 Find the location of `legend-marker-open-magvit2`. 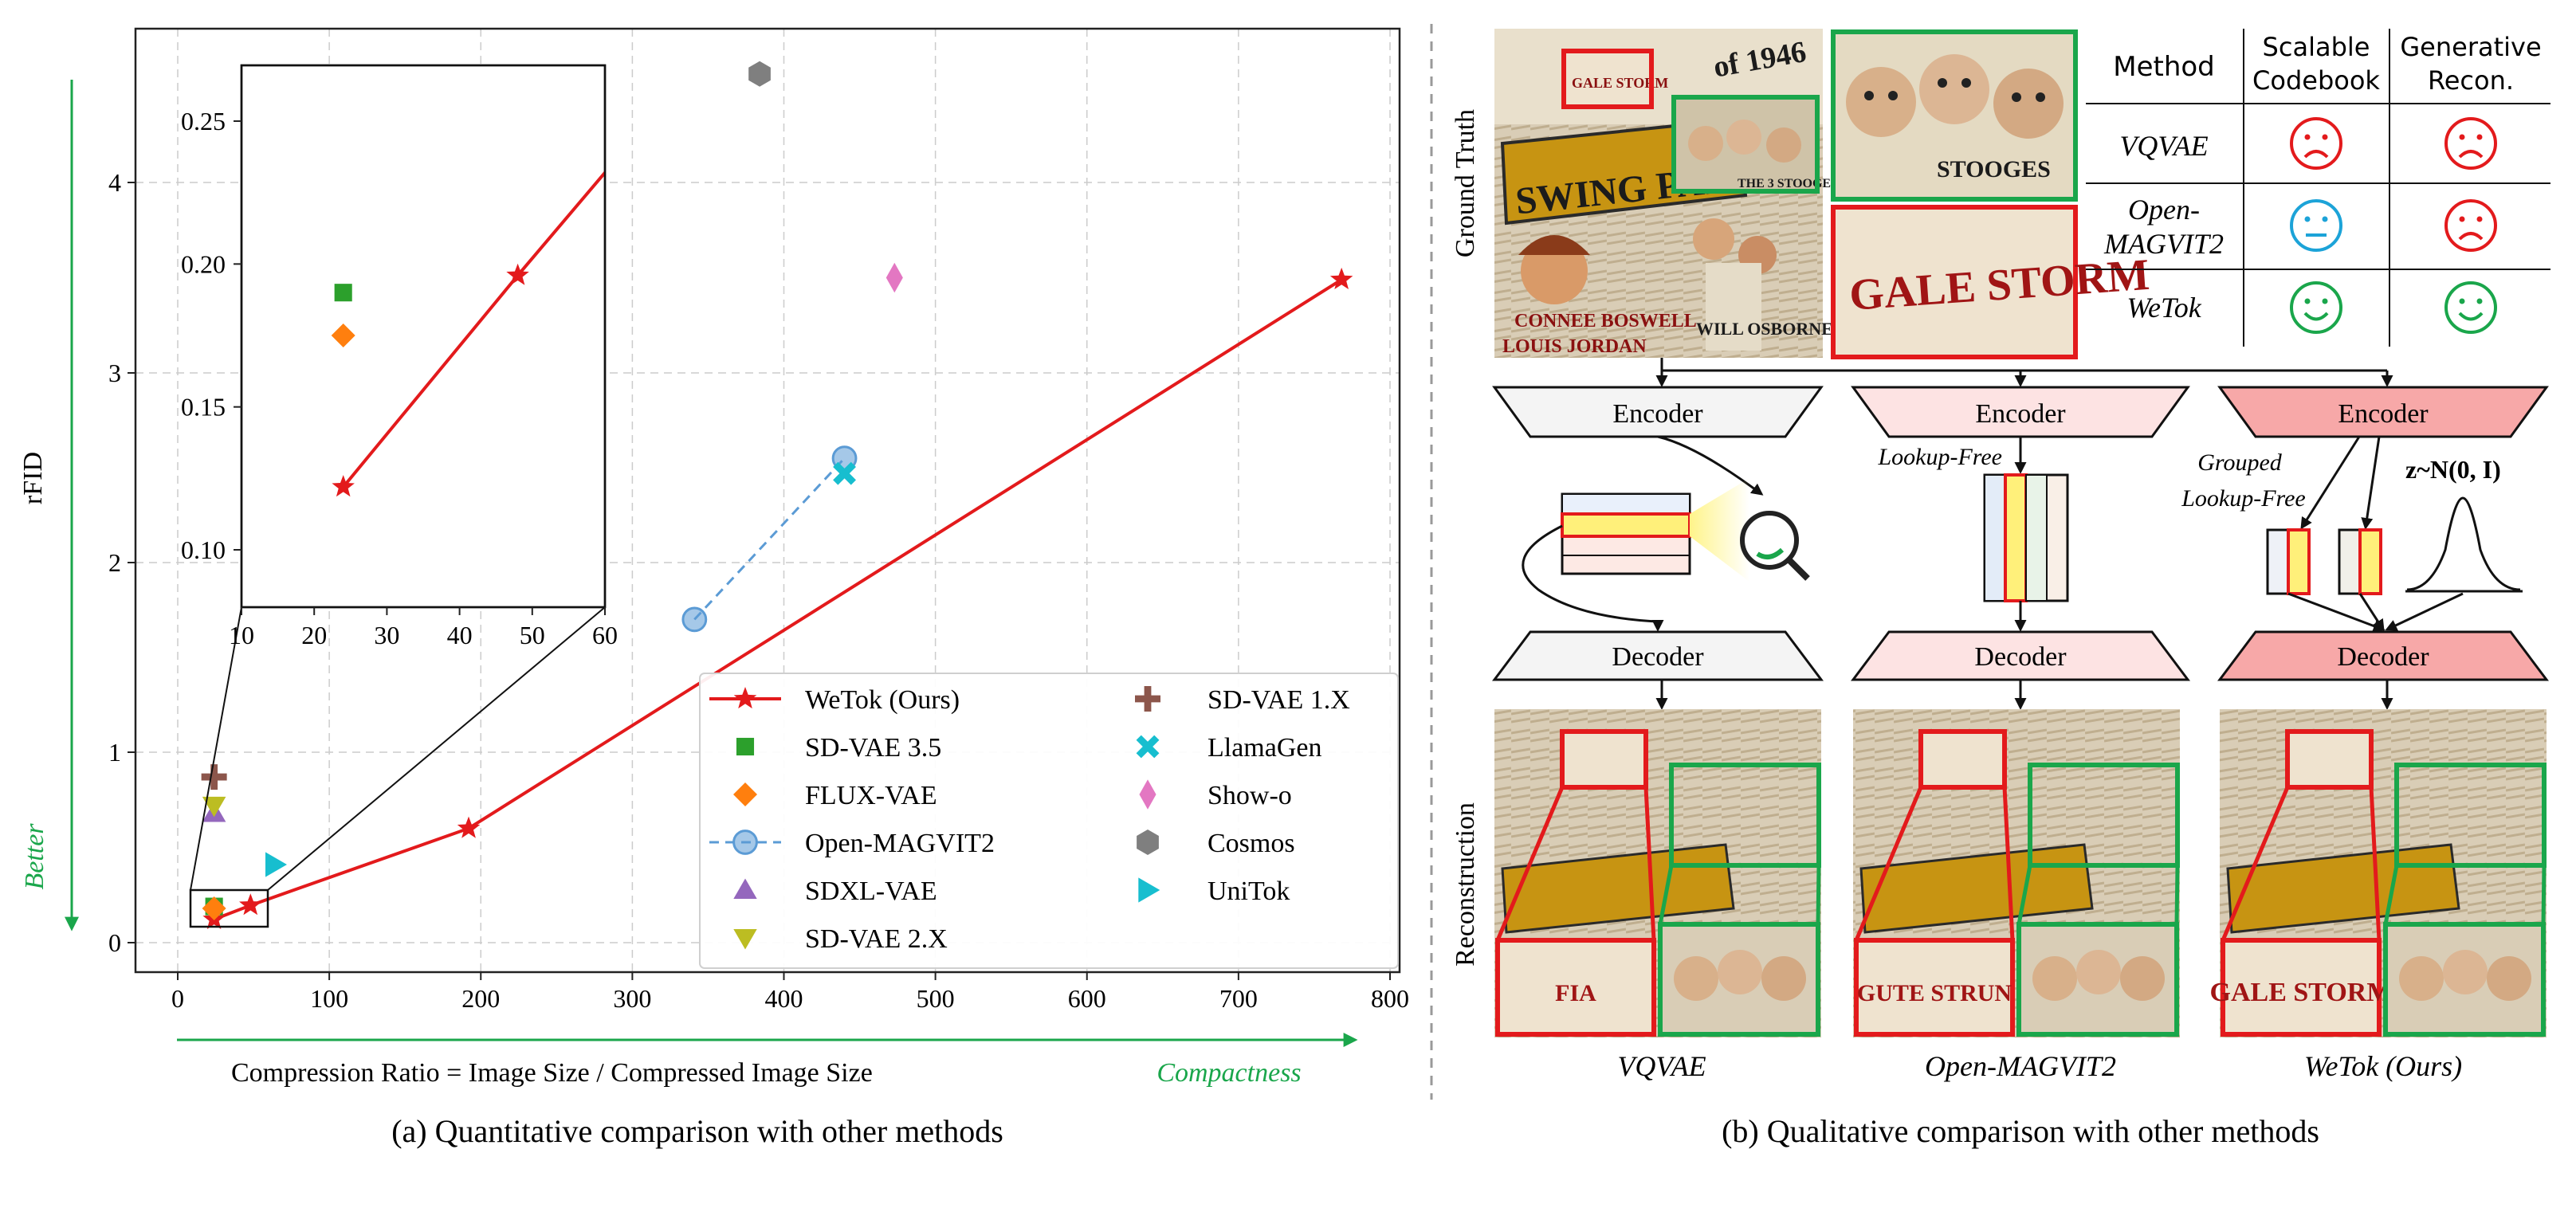

legend-marker-open-magvit2 is located at coordinates (745, 842).